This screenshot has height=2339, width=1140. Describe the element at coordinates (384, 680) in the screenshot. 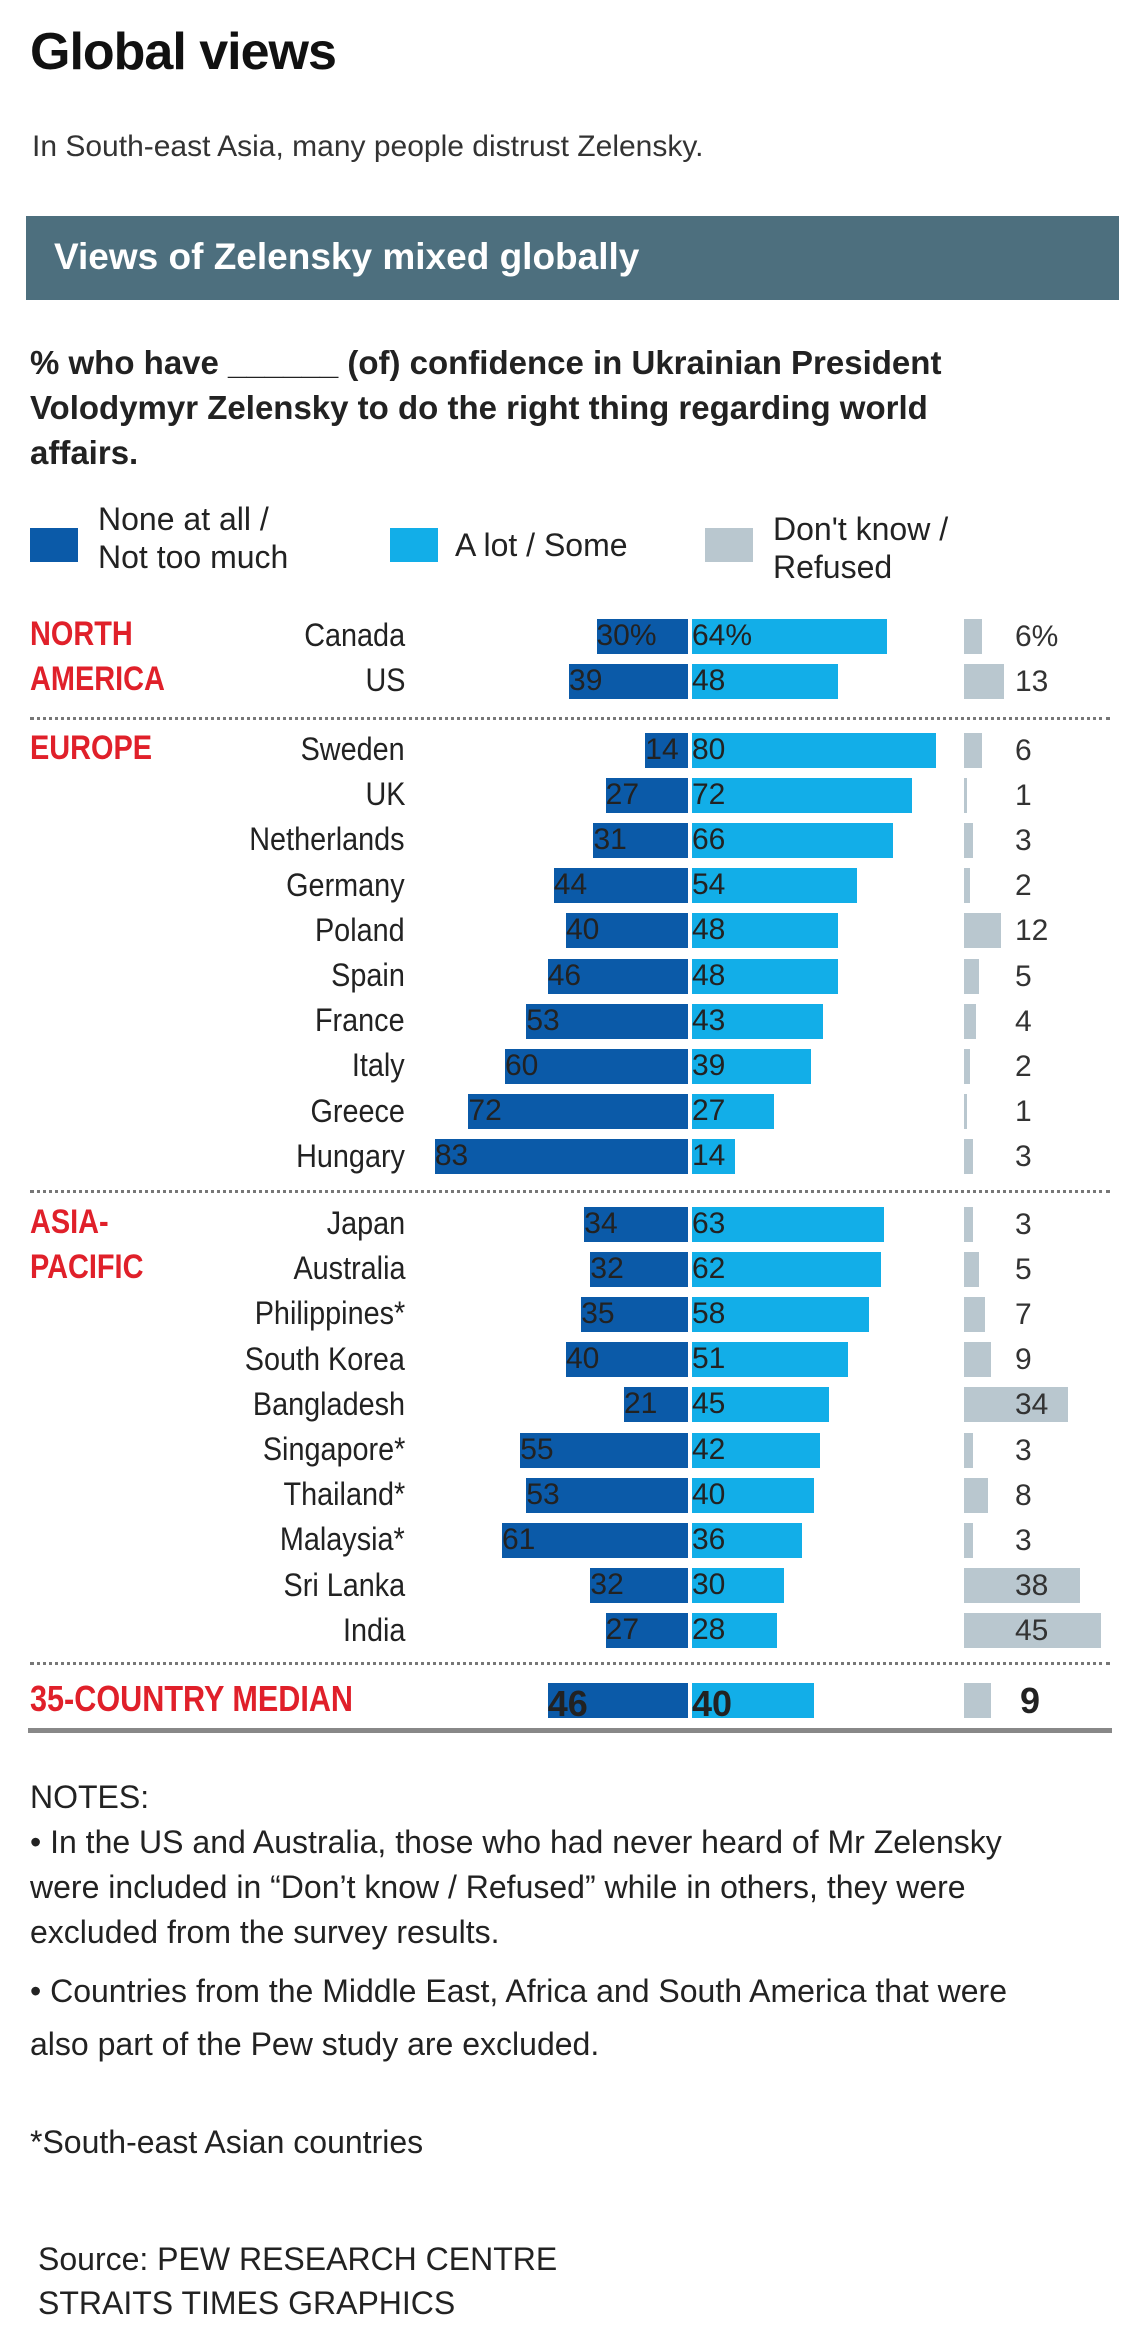

I see `country-label: US` at that location.